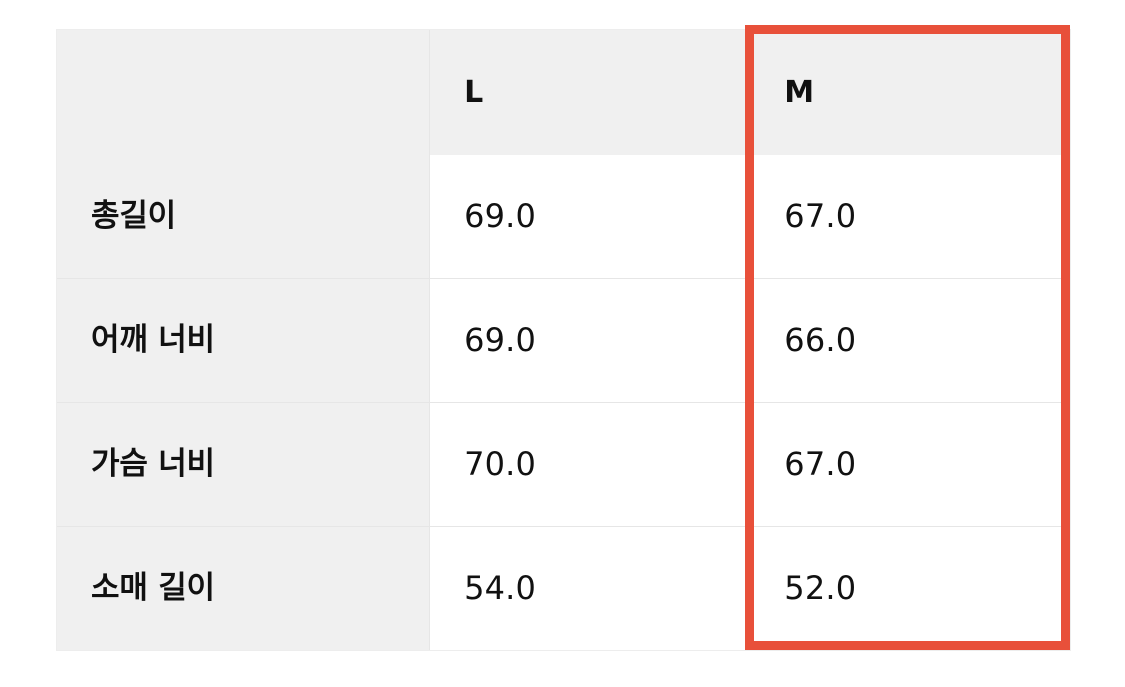 This screenshot has height=687, width=1125. I want to click on cell-shoulder-width-m: 66.0, so click(909, 340).